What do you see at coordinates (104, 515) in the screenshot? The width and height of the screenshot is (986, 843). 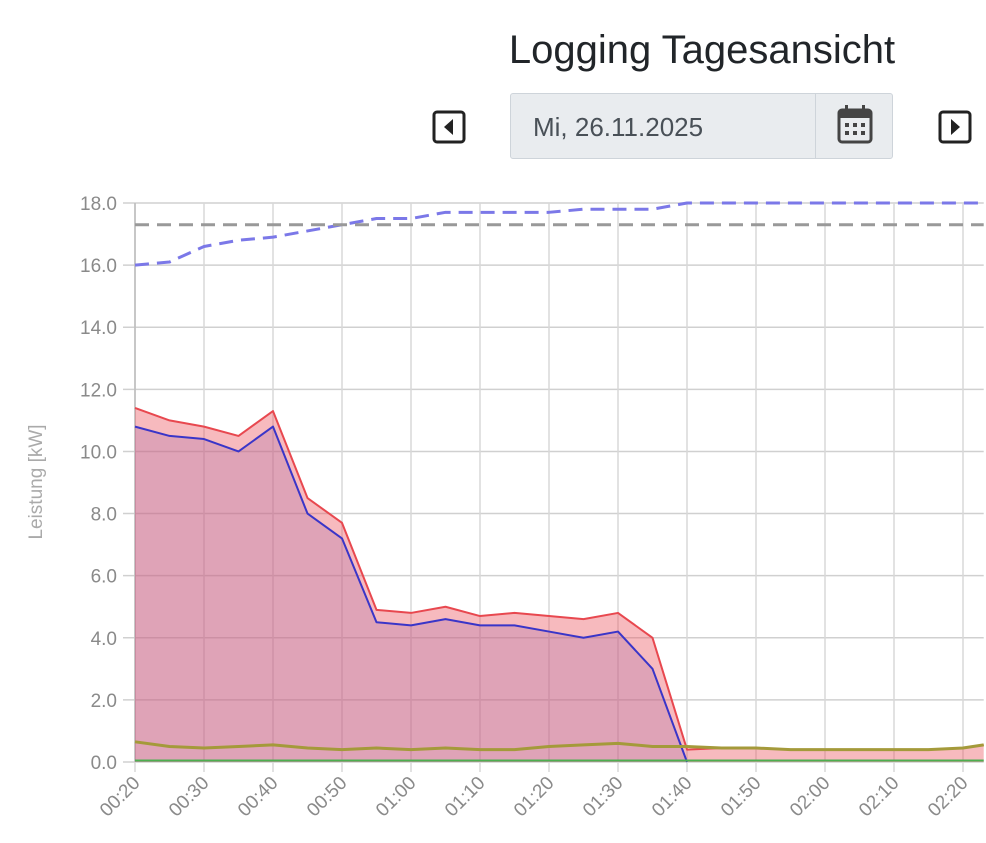 I see `y-tick-label: 8.0` at bounding box center [104, 515].